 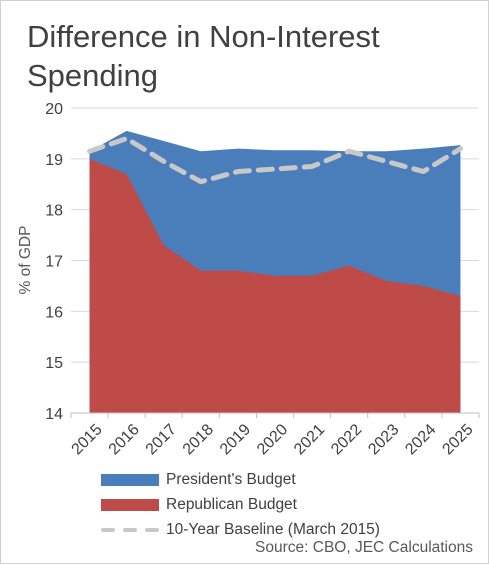 I want to click on legend-swatch-republican-budget, so click(x=130, y=505).